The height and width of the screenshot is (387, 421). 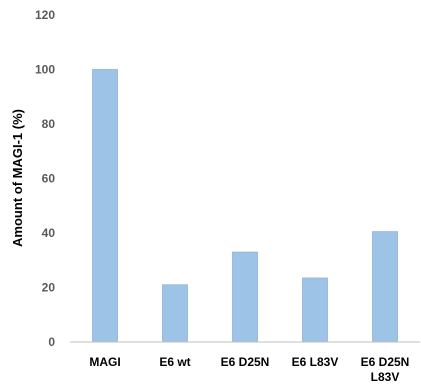 What do you see at coordinates (49, 179) in the screenshot?
I see `y-tick-label: 60` at bounding box center [49, 179].